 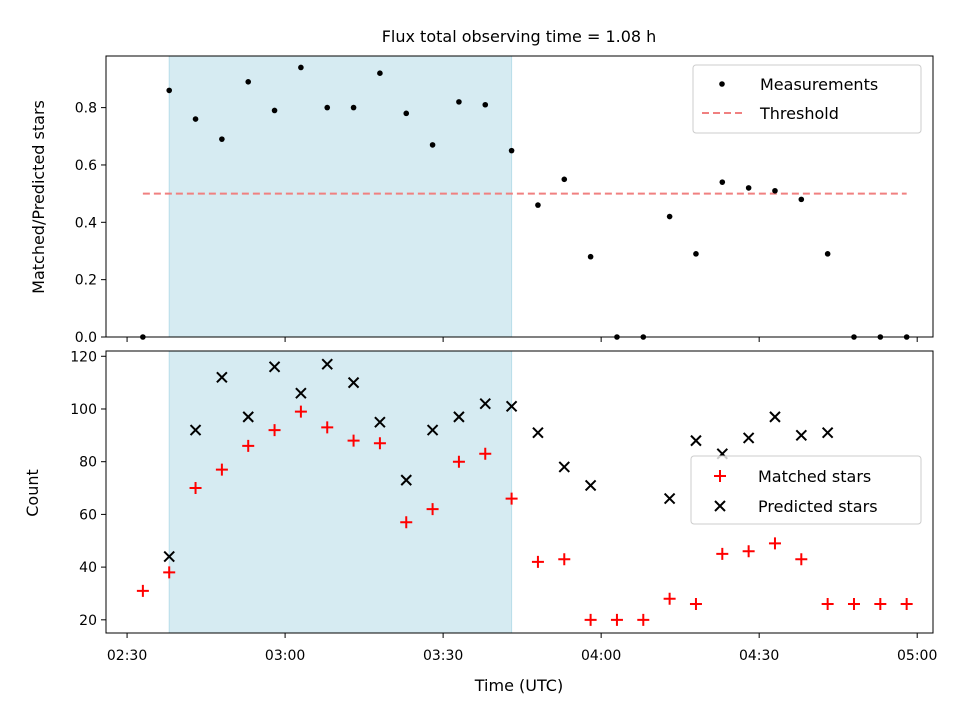 I want to click on bottom-legend: Matched stars Predicted stars, so click(x=806, y=490).